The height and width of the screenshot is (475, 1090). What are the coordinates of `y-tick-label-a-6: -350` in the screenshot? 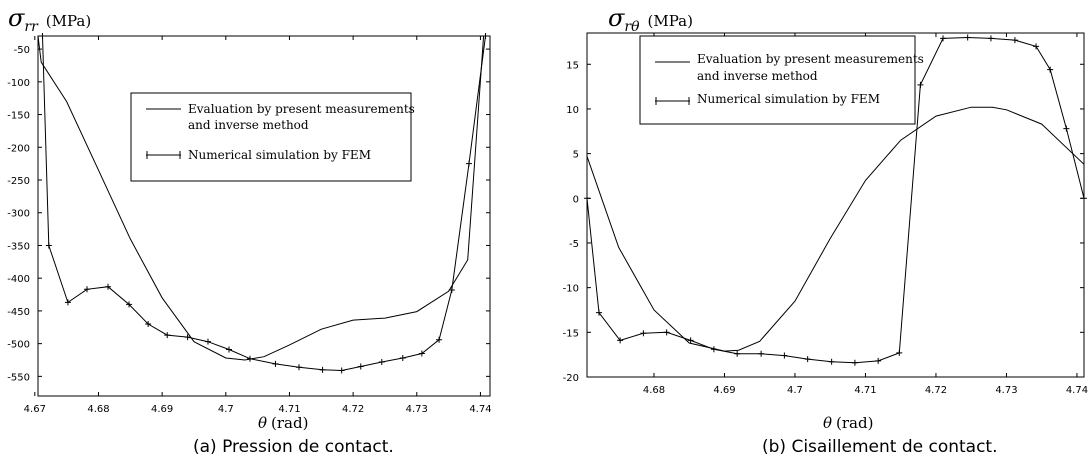 It's located at (18, 246).